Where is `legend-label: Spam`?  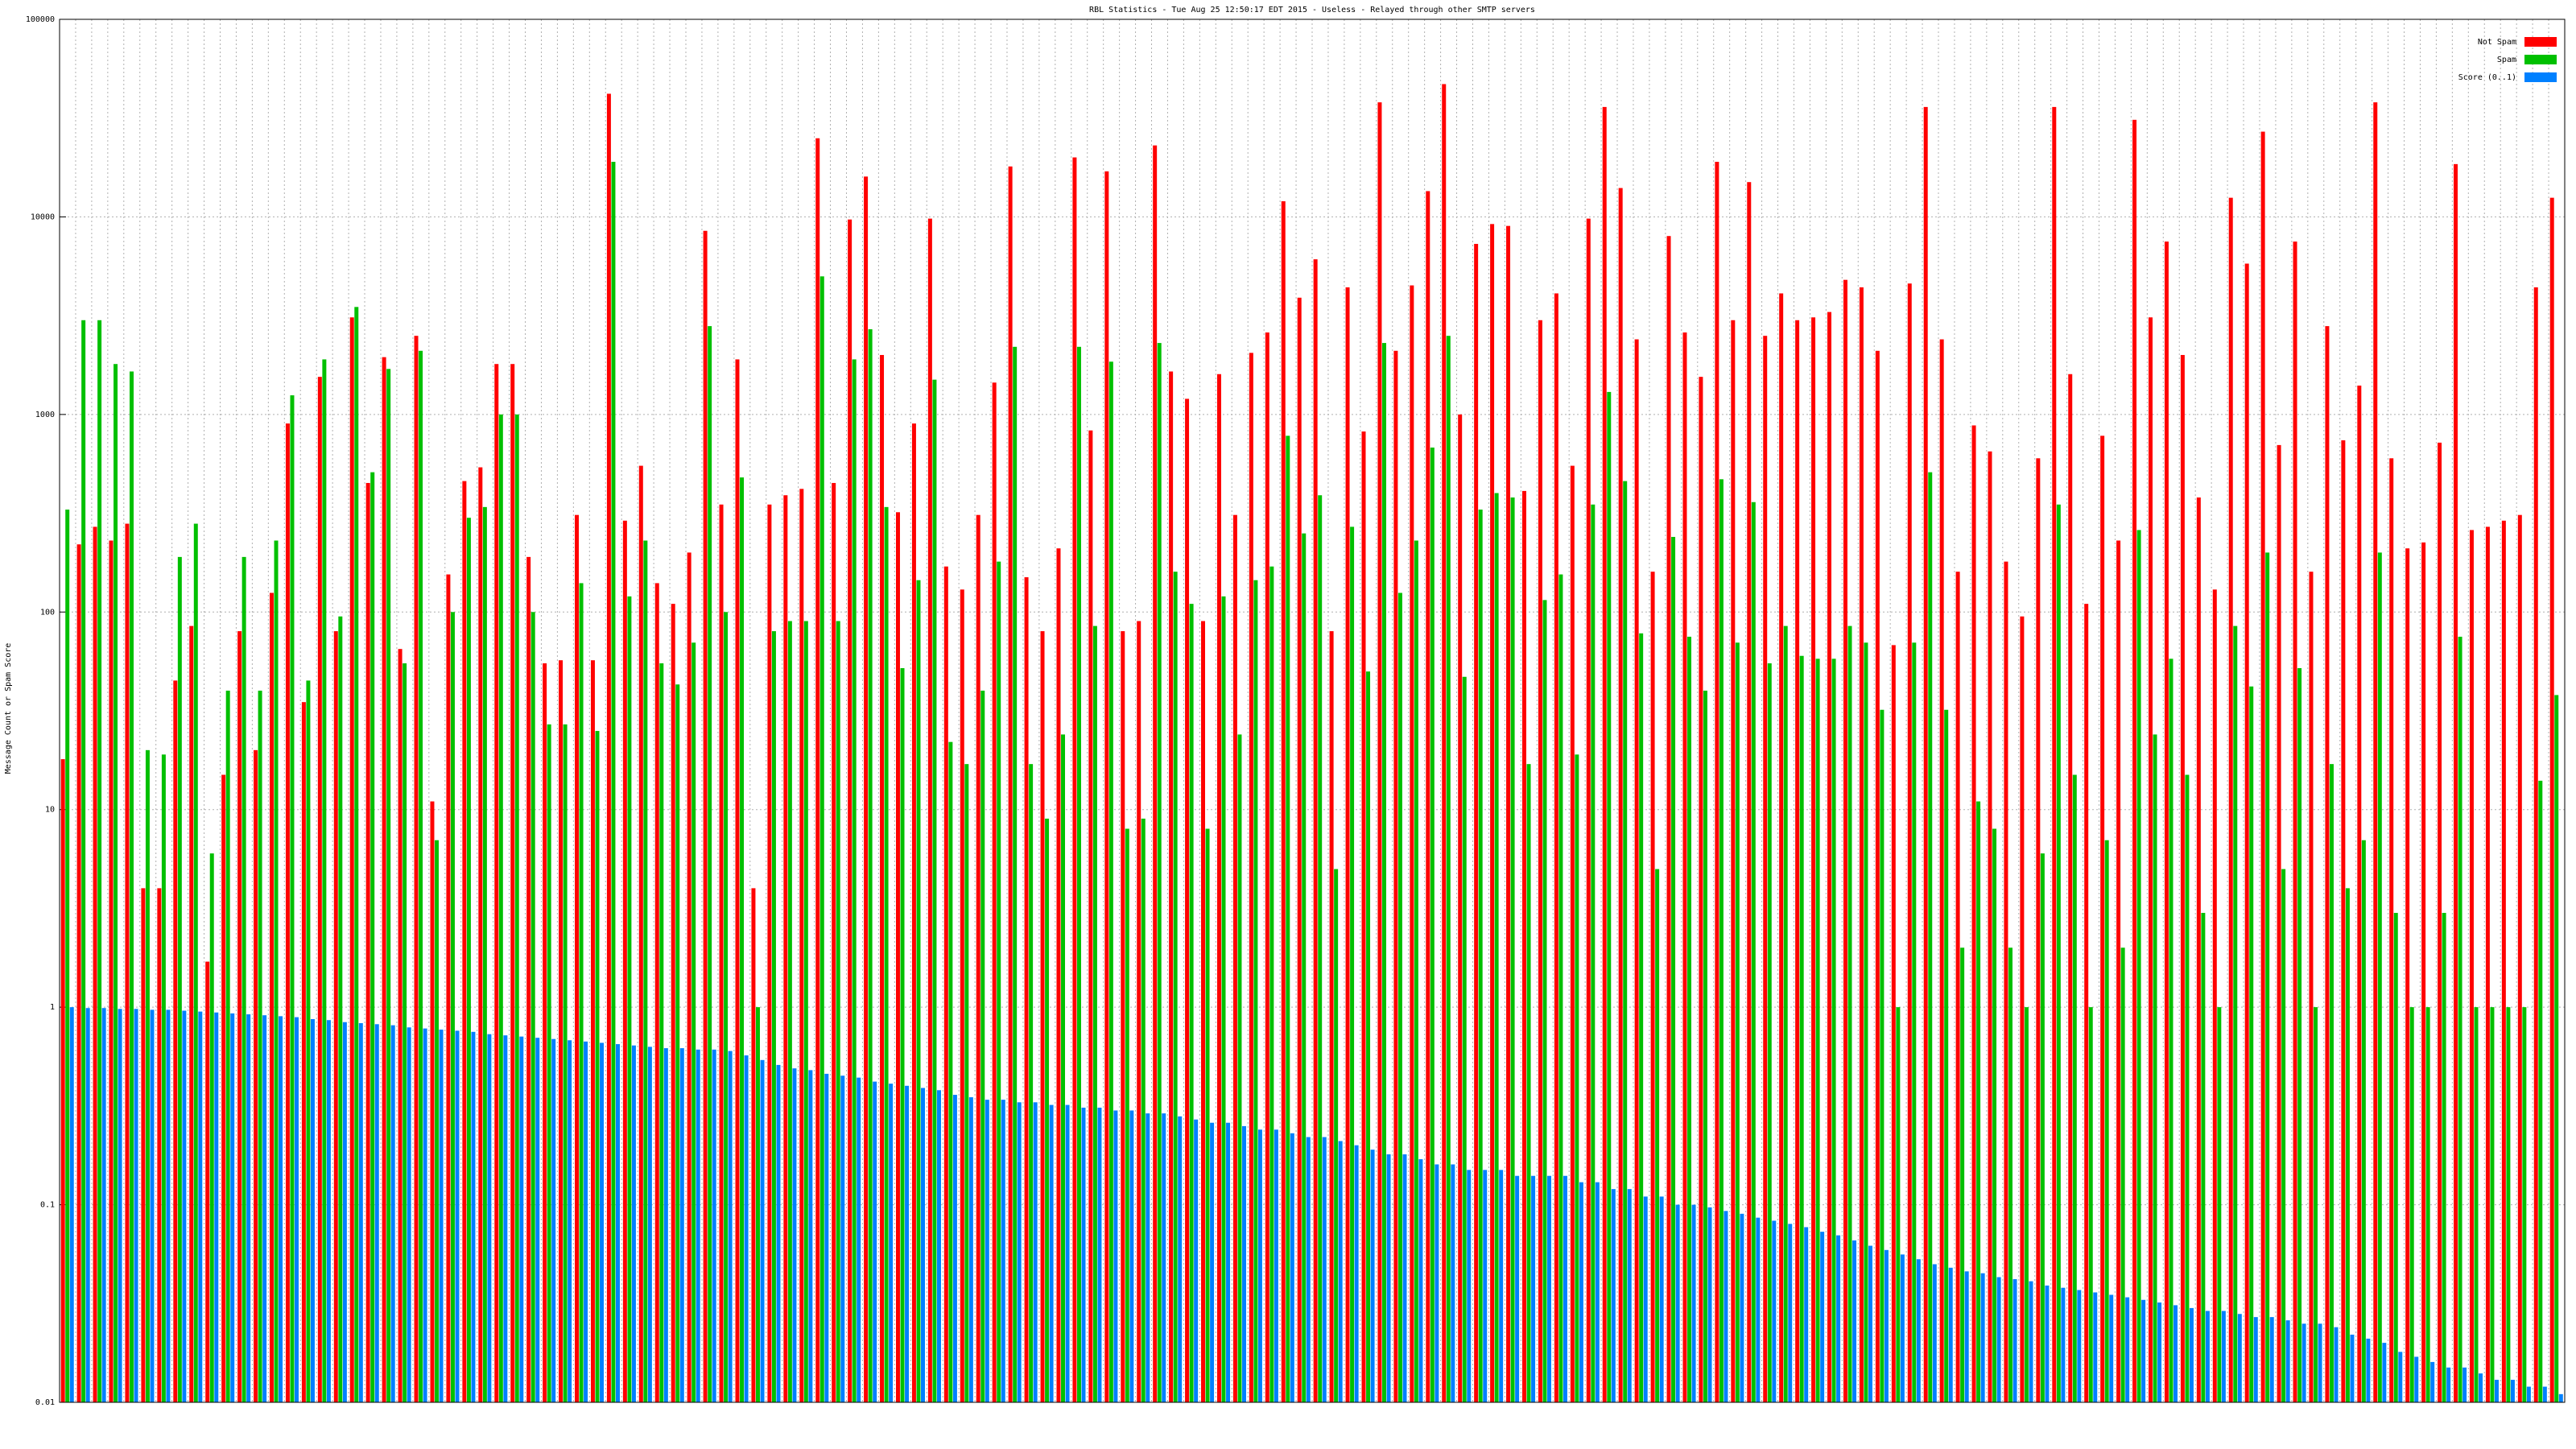
legend-label: Spam is located at coordinates (2506, 60).